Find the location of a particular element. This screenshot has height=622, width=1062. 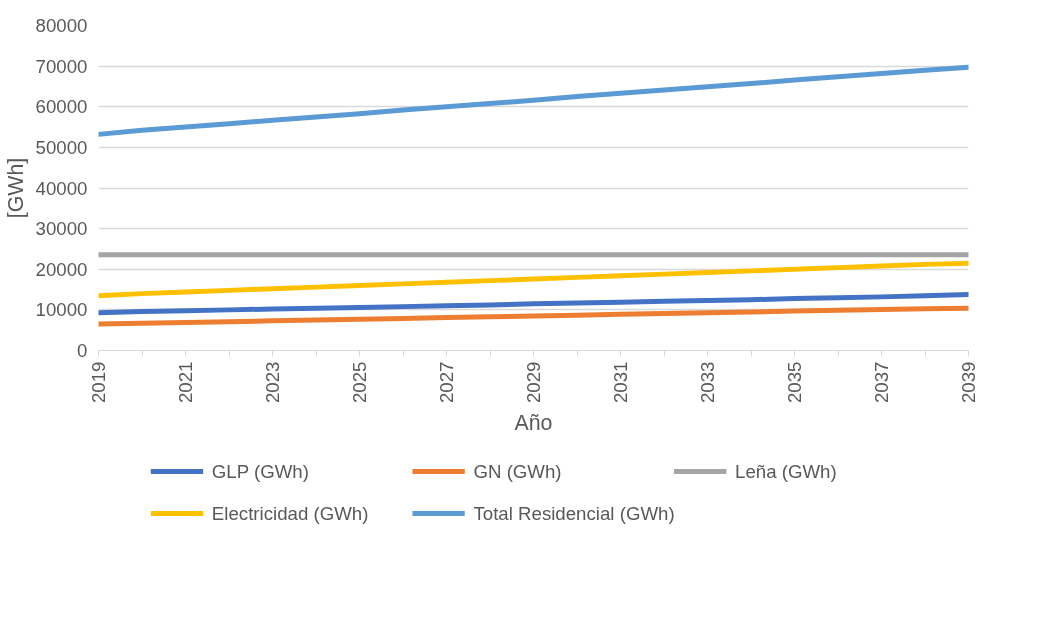

legend-label: GLP (GWh) is located at coordinates (260, 471).